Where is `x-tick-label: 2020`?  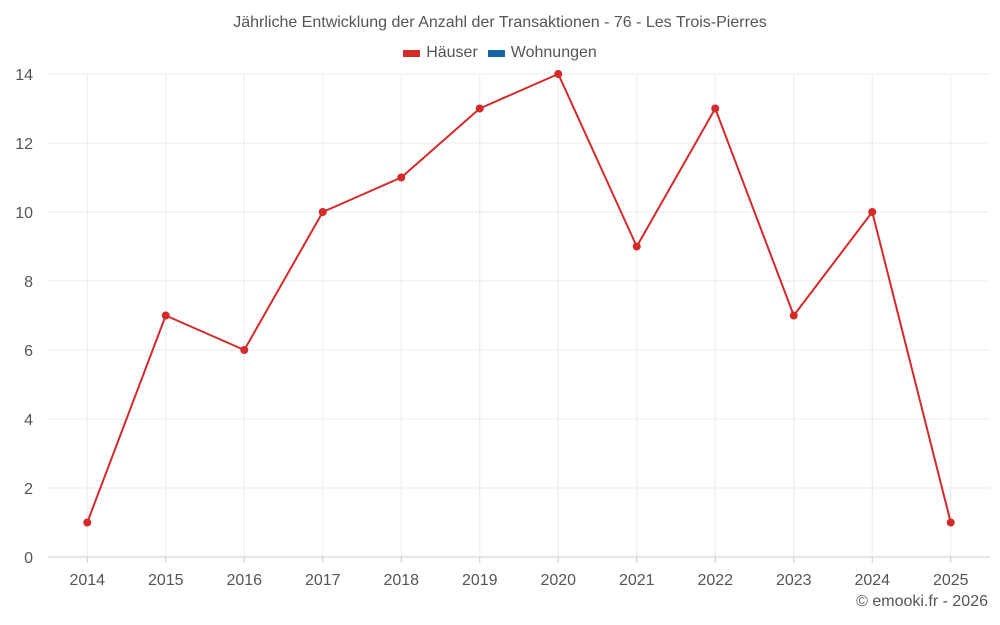
x-tick-label: 2020 is located at coordinates (558, 580).